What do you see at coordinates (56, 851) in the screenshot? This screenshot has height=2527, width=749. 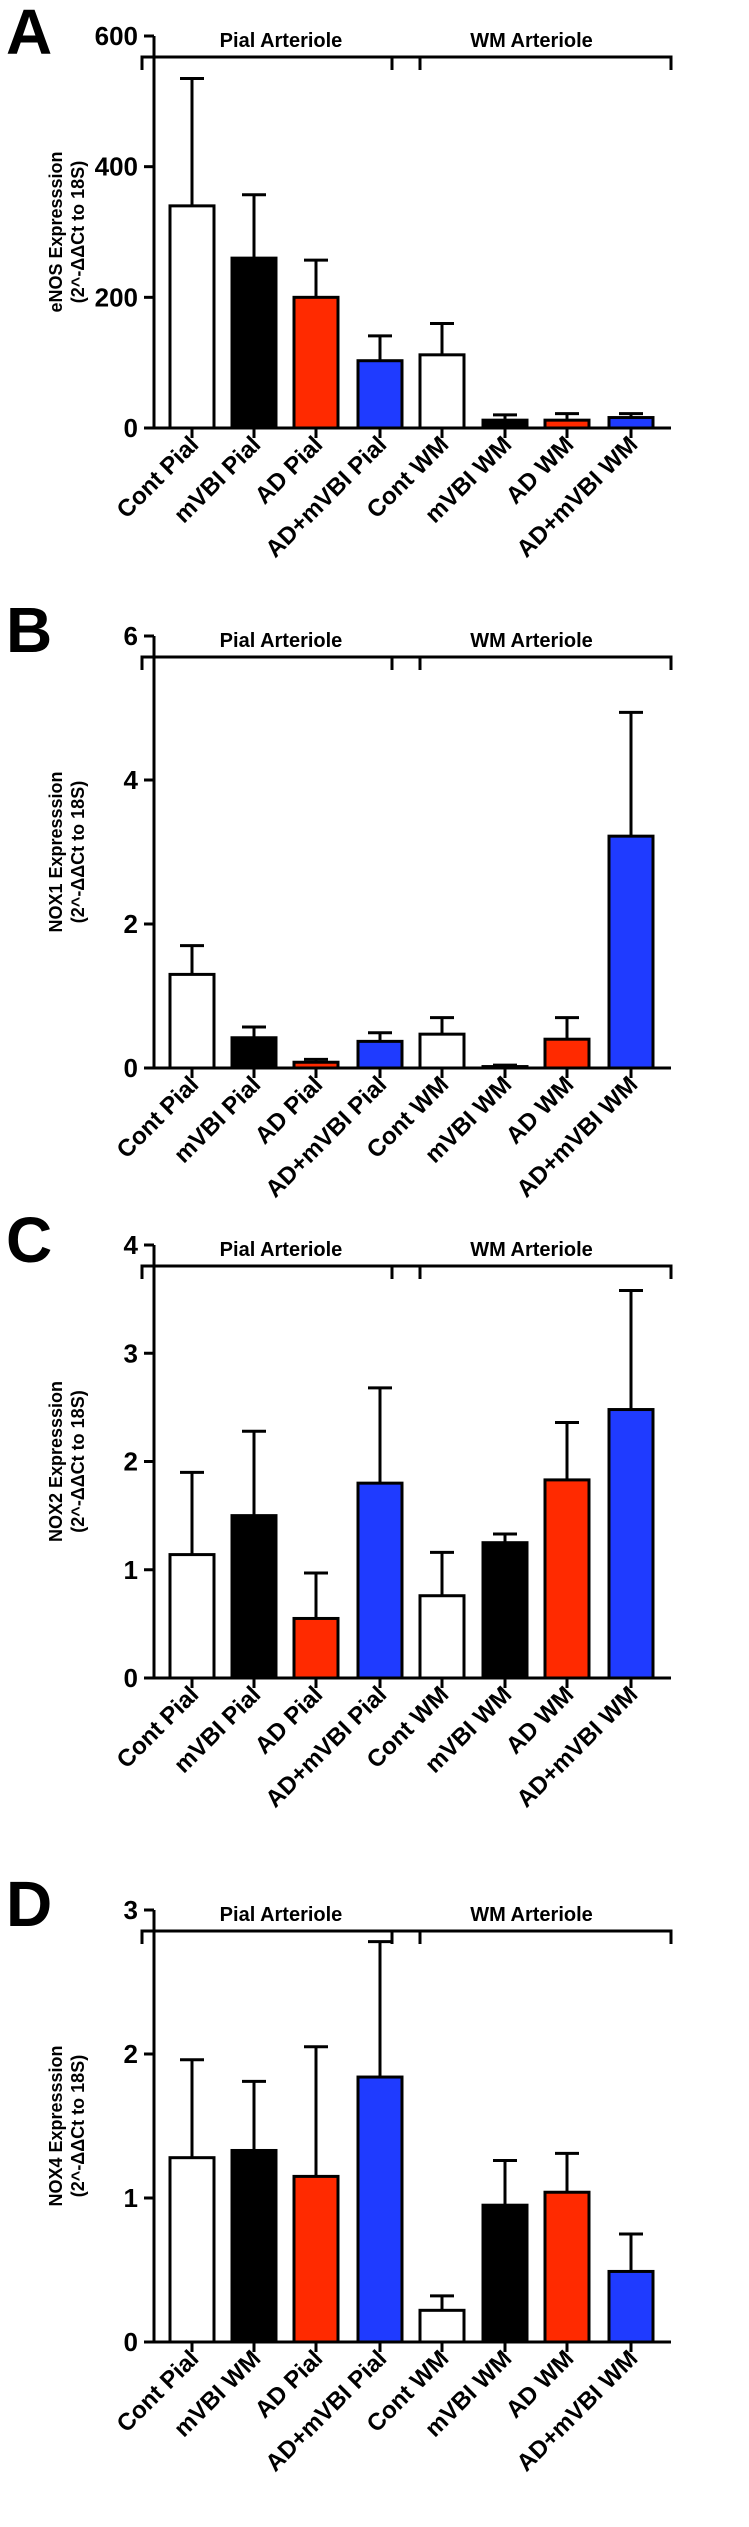 I see `y-axis-title: NOX1 Expresssion` at bounding box center [56, 851].